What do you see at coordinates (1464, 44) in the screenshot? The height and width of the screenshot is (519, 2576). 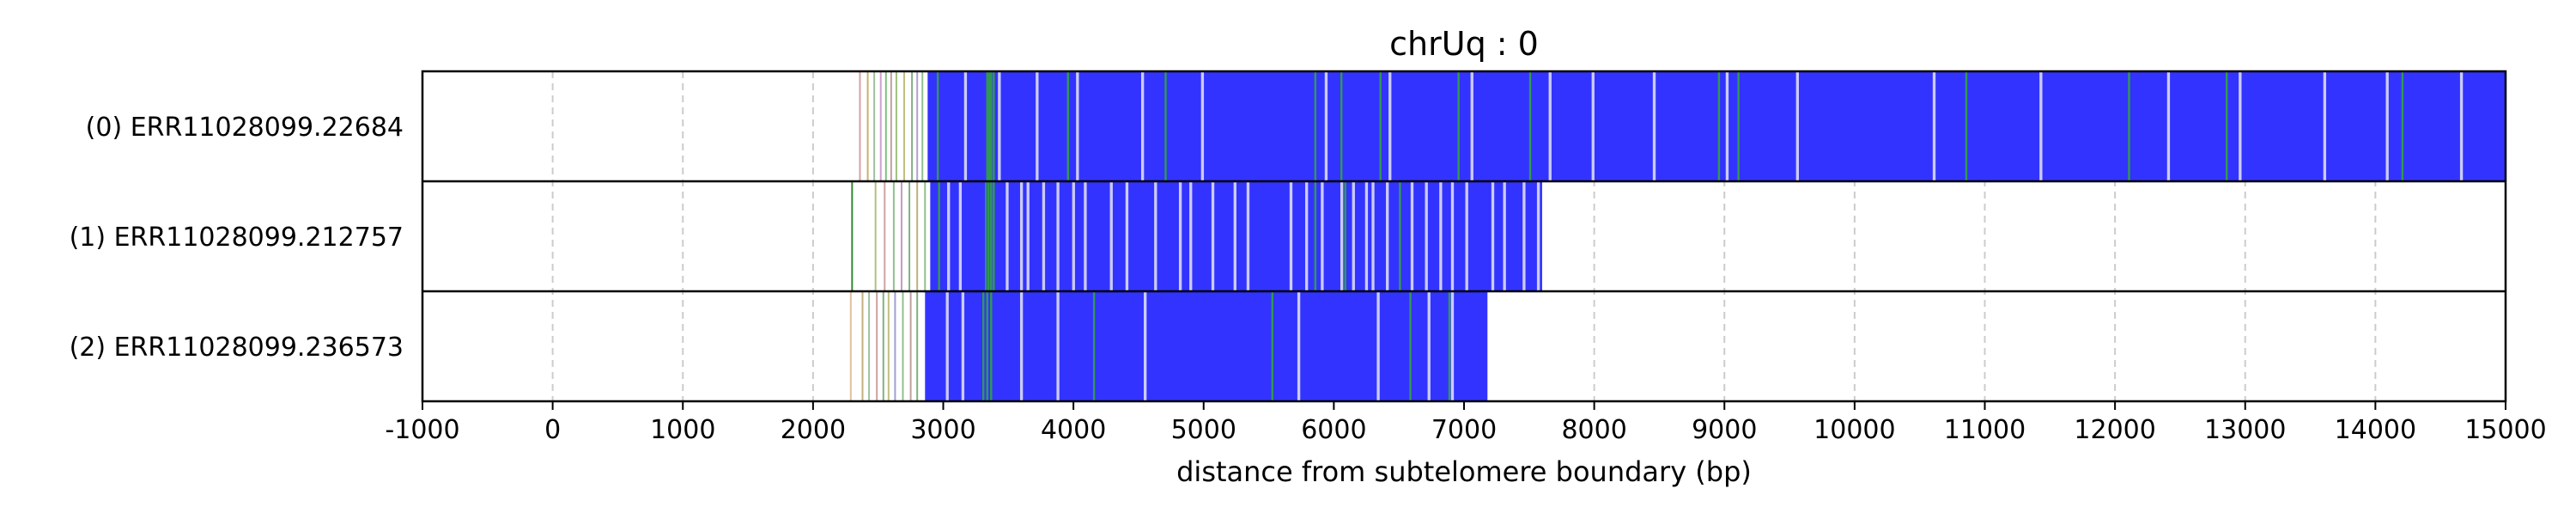 I see `chart-title: chrUq : 0` at bounding box center [1464, 44].